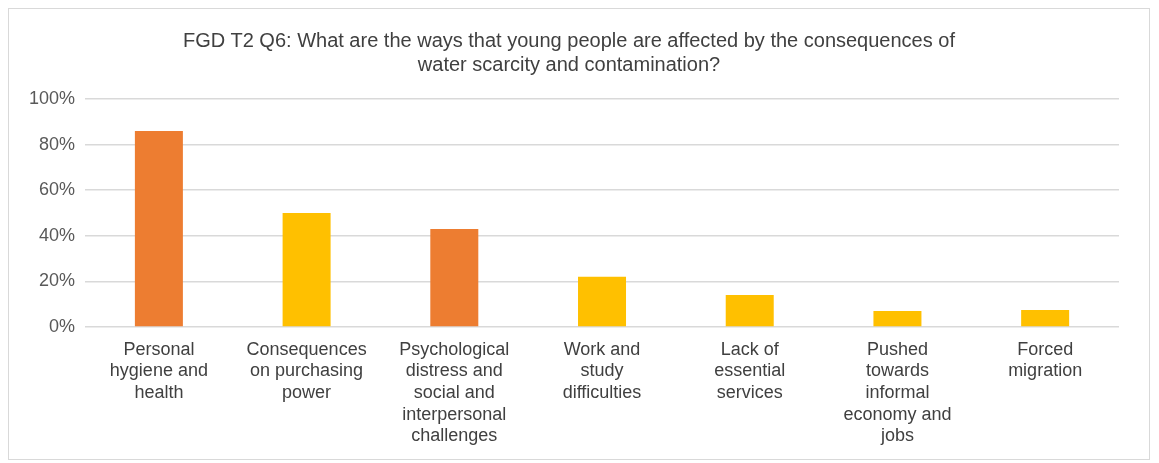 The width and height of the screenshot is (1159, 463). Describe the element at coordinates (57, 143) in the screenshot. I see `y-tick-label: 80%` at that location.